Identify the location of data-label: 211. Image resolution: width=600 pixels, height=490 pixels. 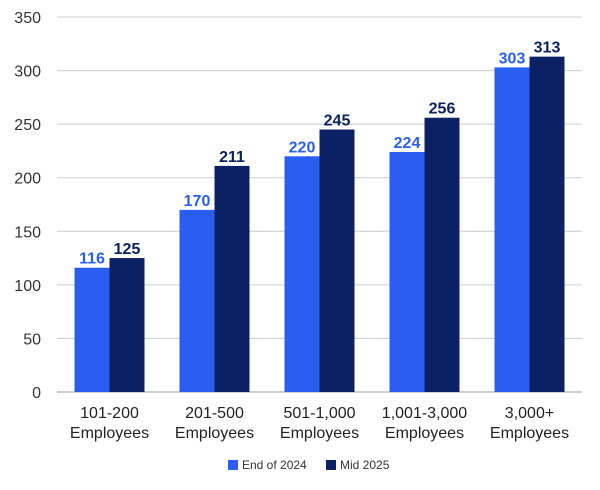
(232, 157).